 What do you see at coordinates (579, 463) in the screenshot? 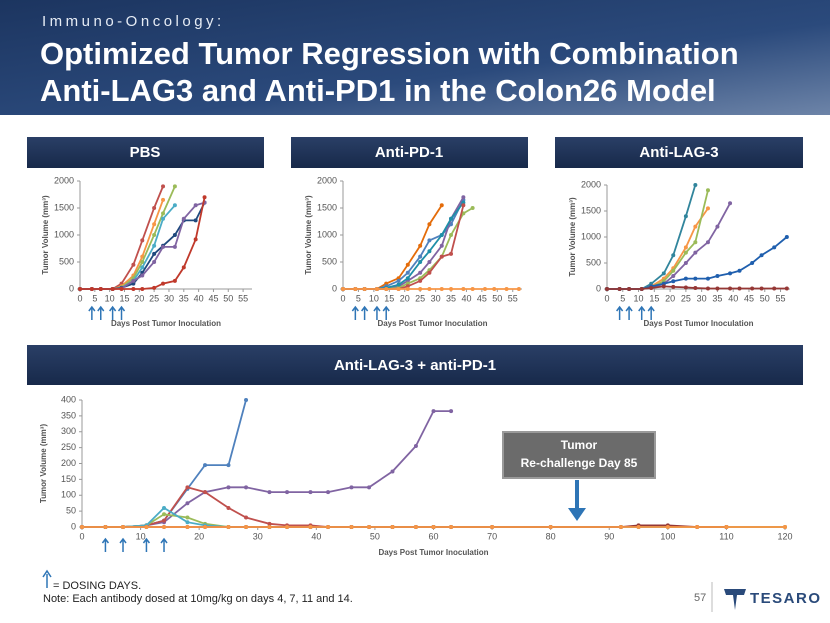
I see `annotation-text: Re-challenge Day 85` at bounding box center [579, 463].